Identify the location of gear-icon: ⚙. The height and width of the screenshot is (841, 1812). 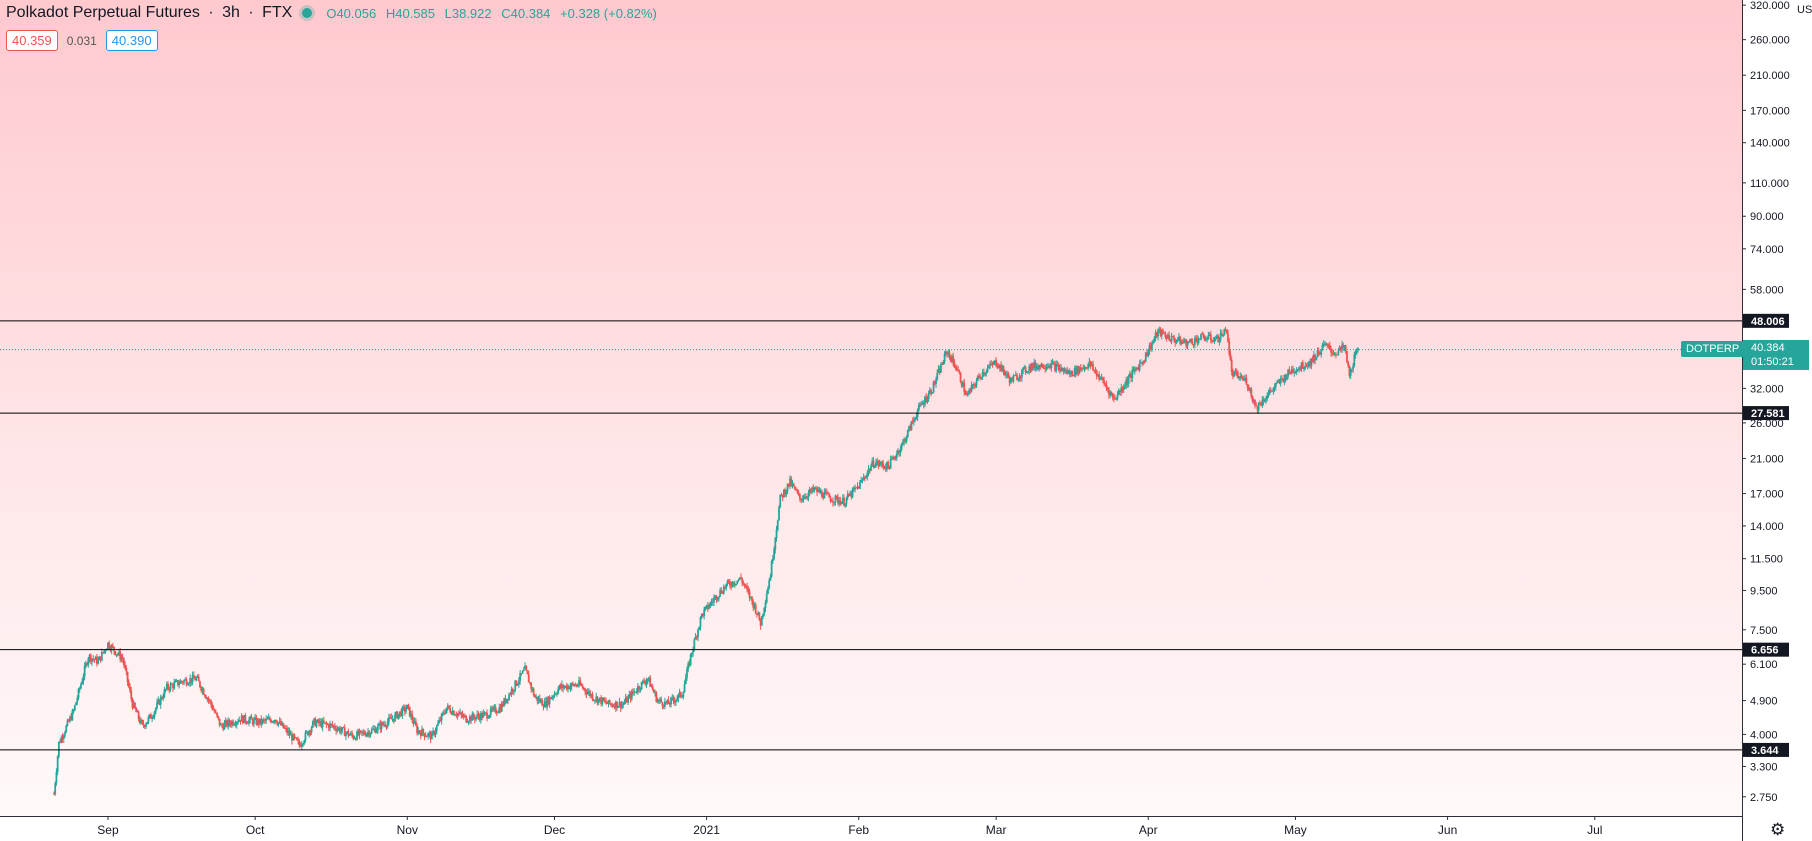
(1778, 829).